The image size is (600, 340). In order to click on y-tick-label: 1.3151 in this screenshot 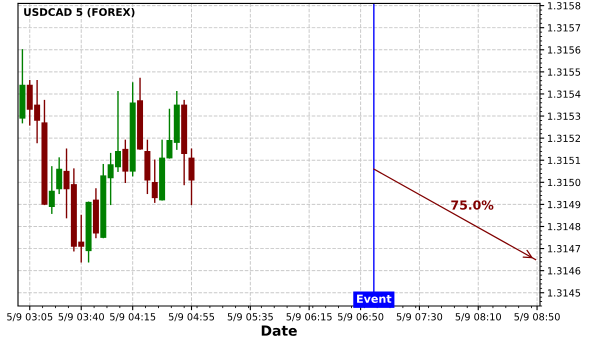, I will do `click(564, 160)`.